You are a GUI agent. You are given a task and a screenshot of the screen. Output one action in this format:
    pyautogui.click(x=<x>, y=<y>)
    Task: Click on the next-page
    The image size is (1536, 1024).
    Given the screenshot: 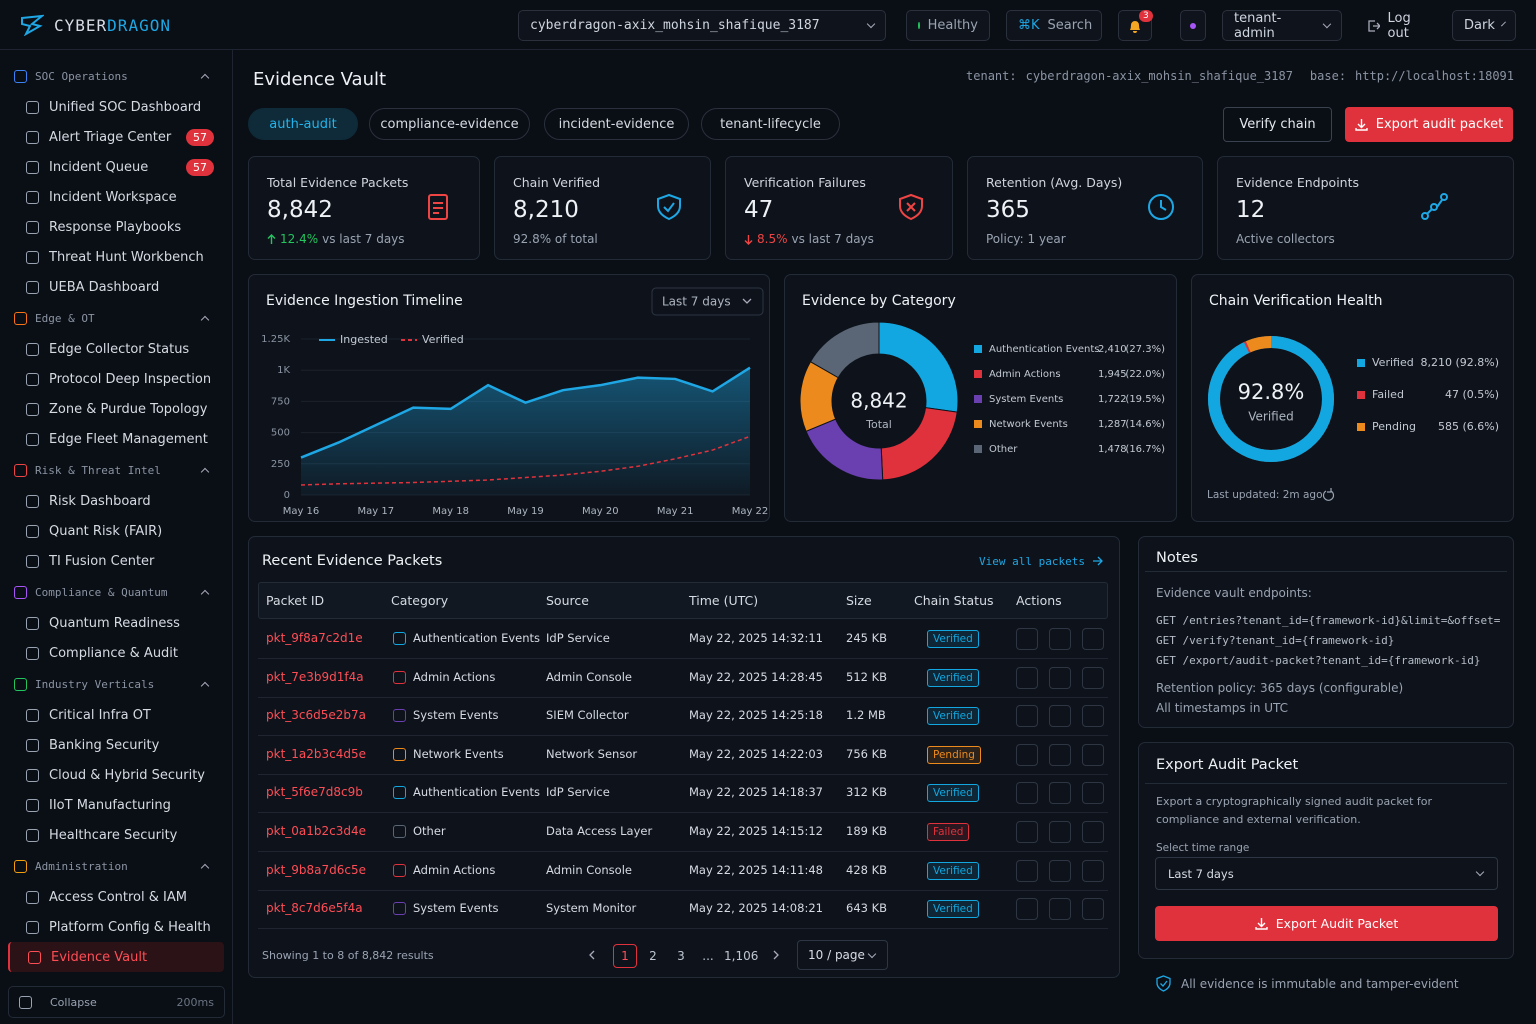 What is the action you would take?
    pyautogui.click(x=776, y=955)
    